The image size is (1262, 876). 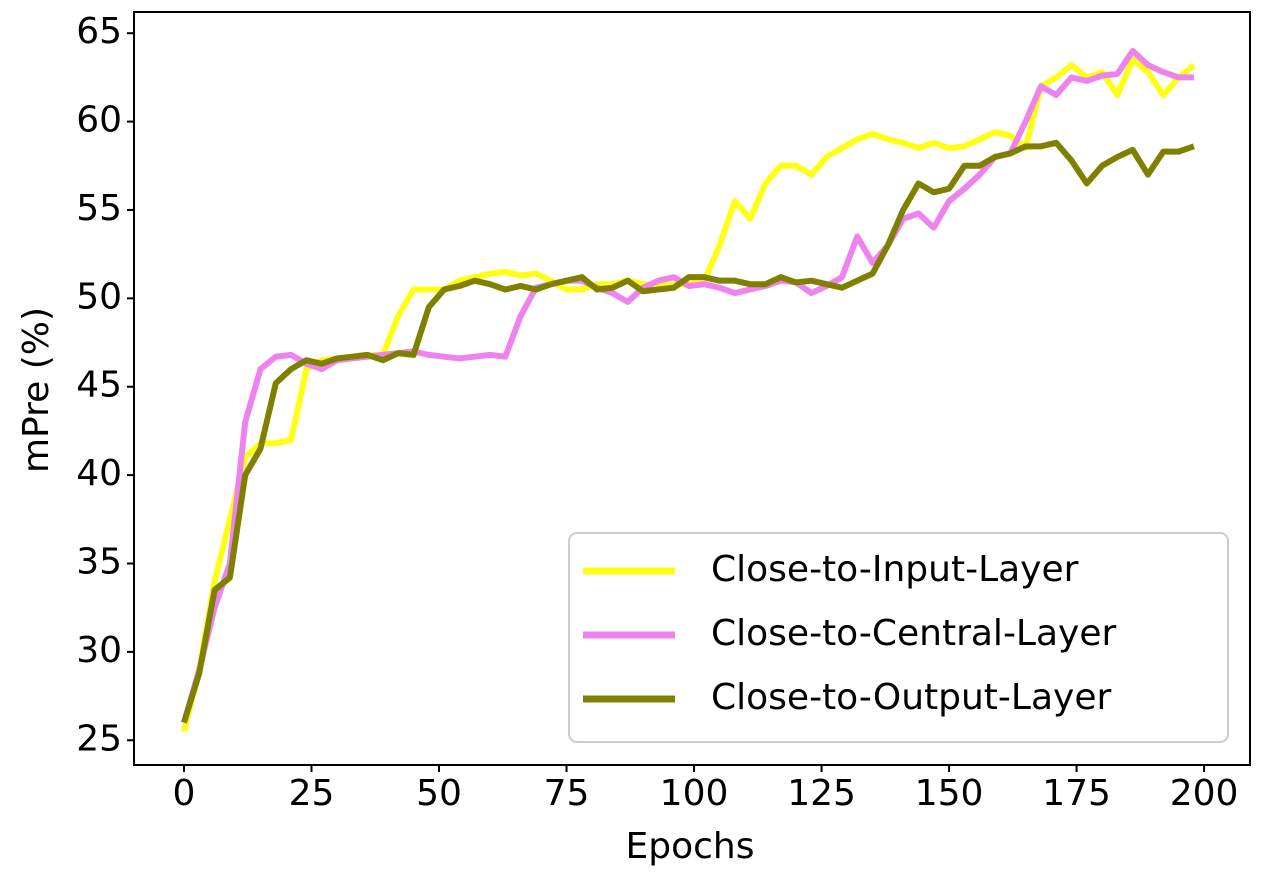 I want to click on legend-box, so click(x=898, y=637).